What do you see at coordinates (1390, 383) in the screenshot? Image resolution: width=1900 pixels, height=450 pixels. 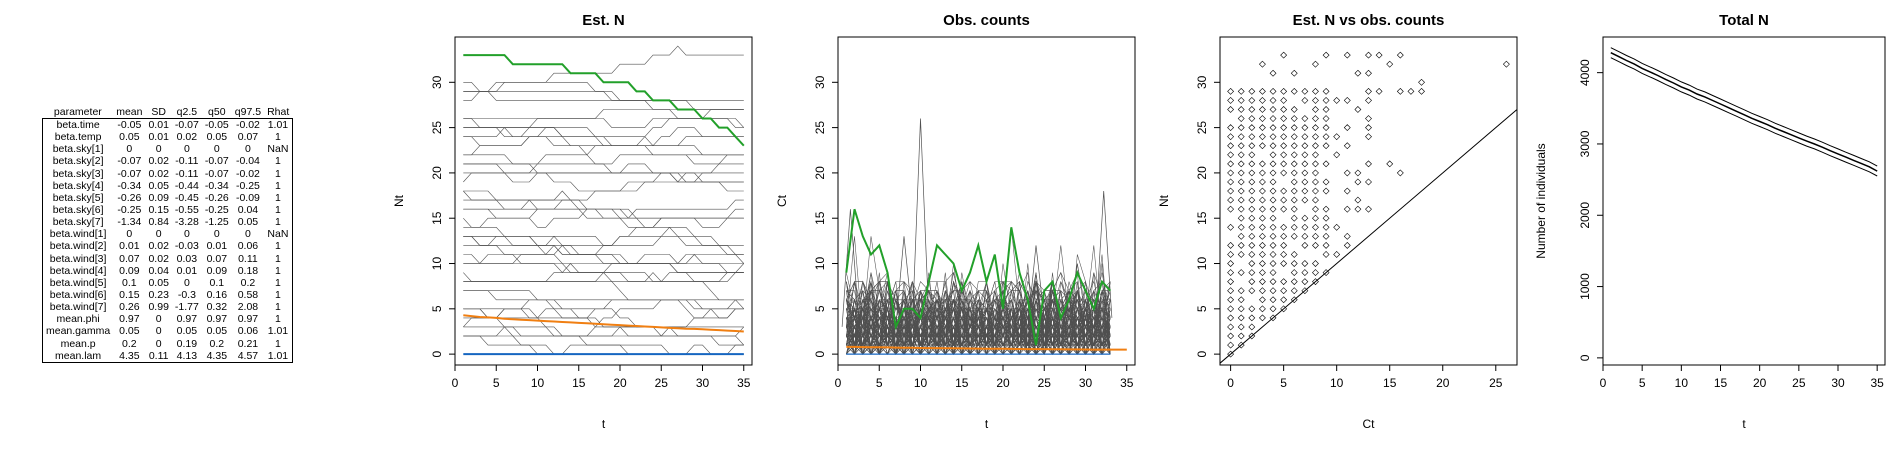 I see `x-tick-label: 15` at bounding box center [1390, 383].